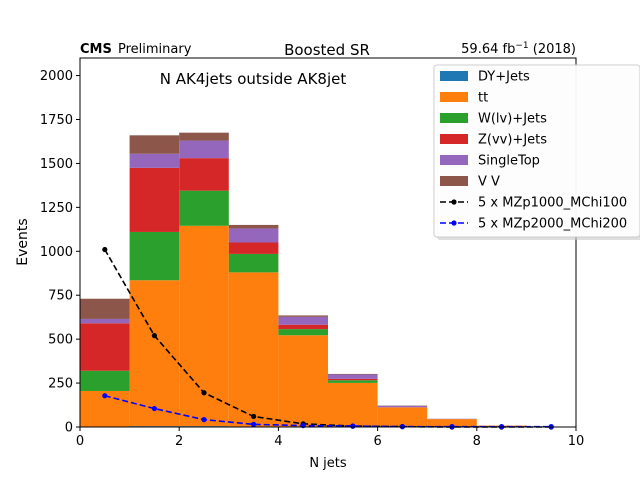 The height and width of the screenshot is (480, 640). I want to click on legend-box, so click(536, 151).